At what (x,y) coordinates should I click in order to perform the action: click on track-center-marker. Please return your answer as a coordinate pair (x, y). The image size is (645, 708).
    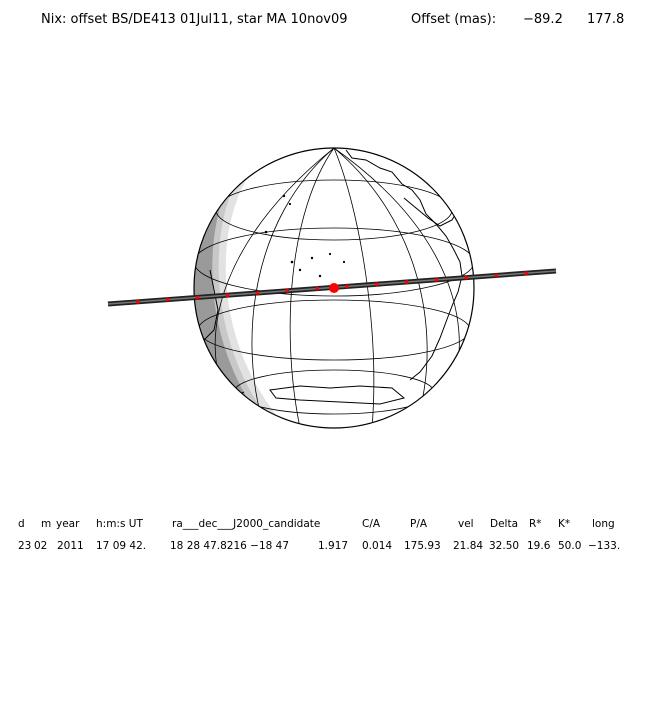
    Looking at the image, I should click on (334, 288).